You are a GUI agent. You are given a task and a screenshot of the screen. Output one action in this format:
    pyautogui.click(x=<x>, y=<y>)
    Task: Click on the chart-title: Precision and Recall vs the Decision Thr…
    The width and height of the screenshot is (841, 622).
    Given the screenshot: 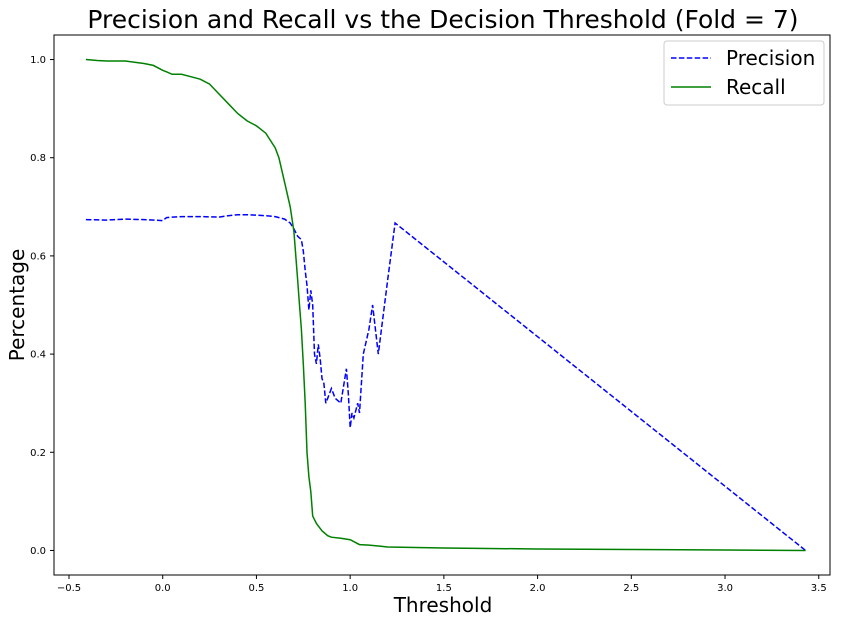 What is the action you would take?
    pyautogui.click(x=442, y=19)
    